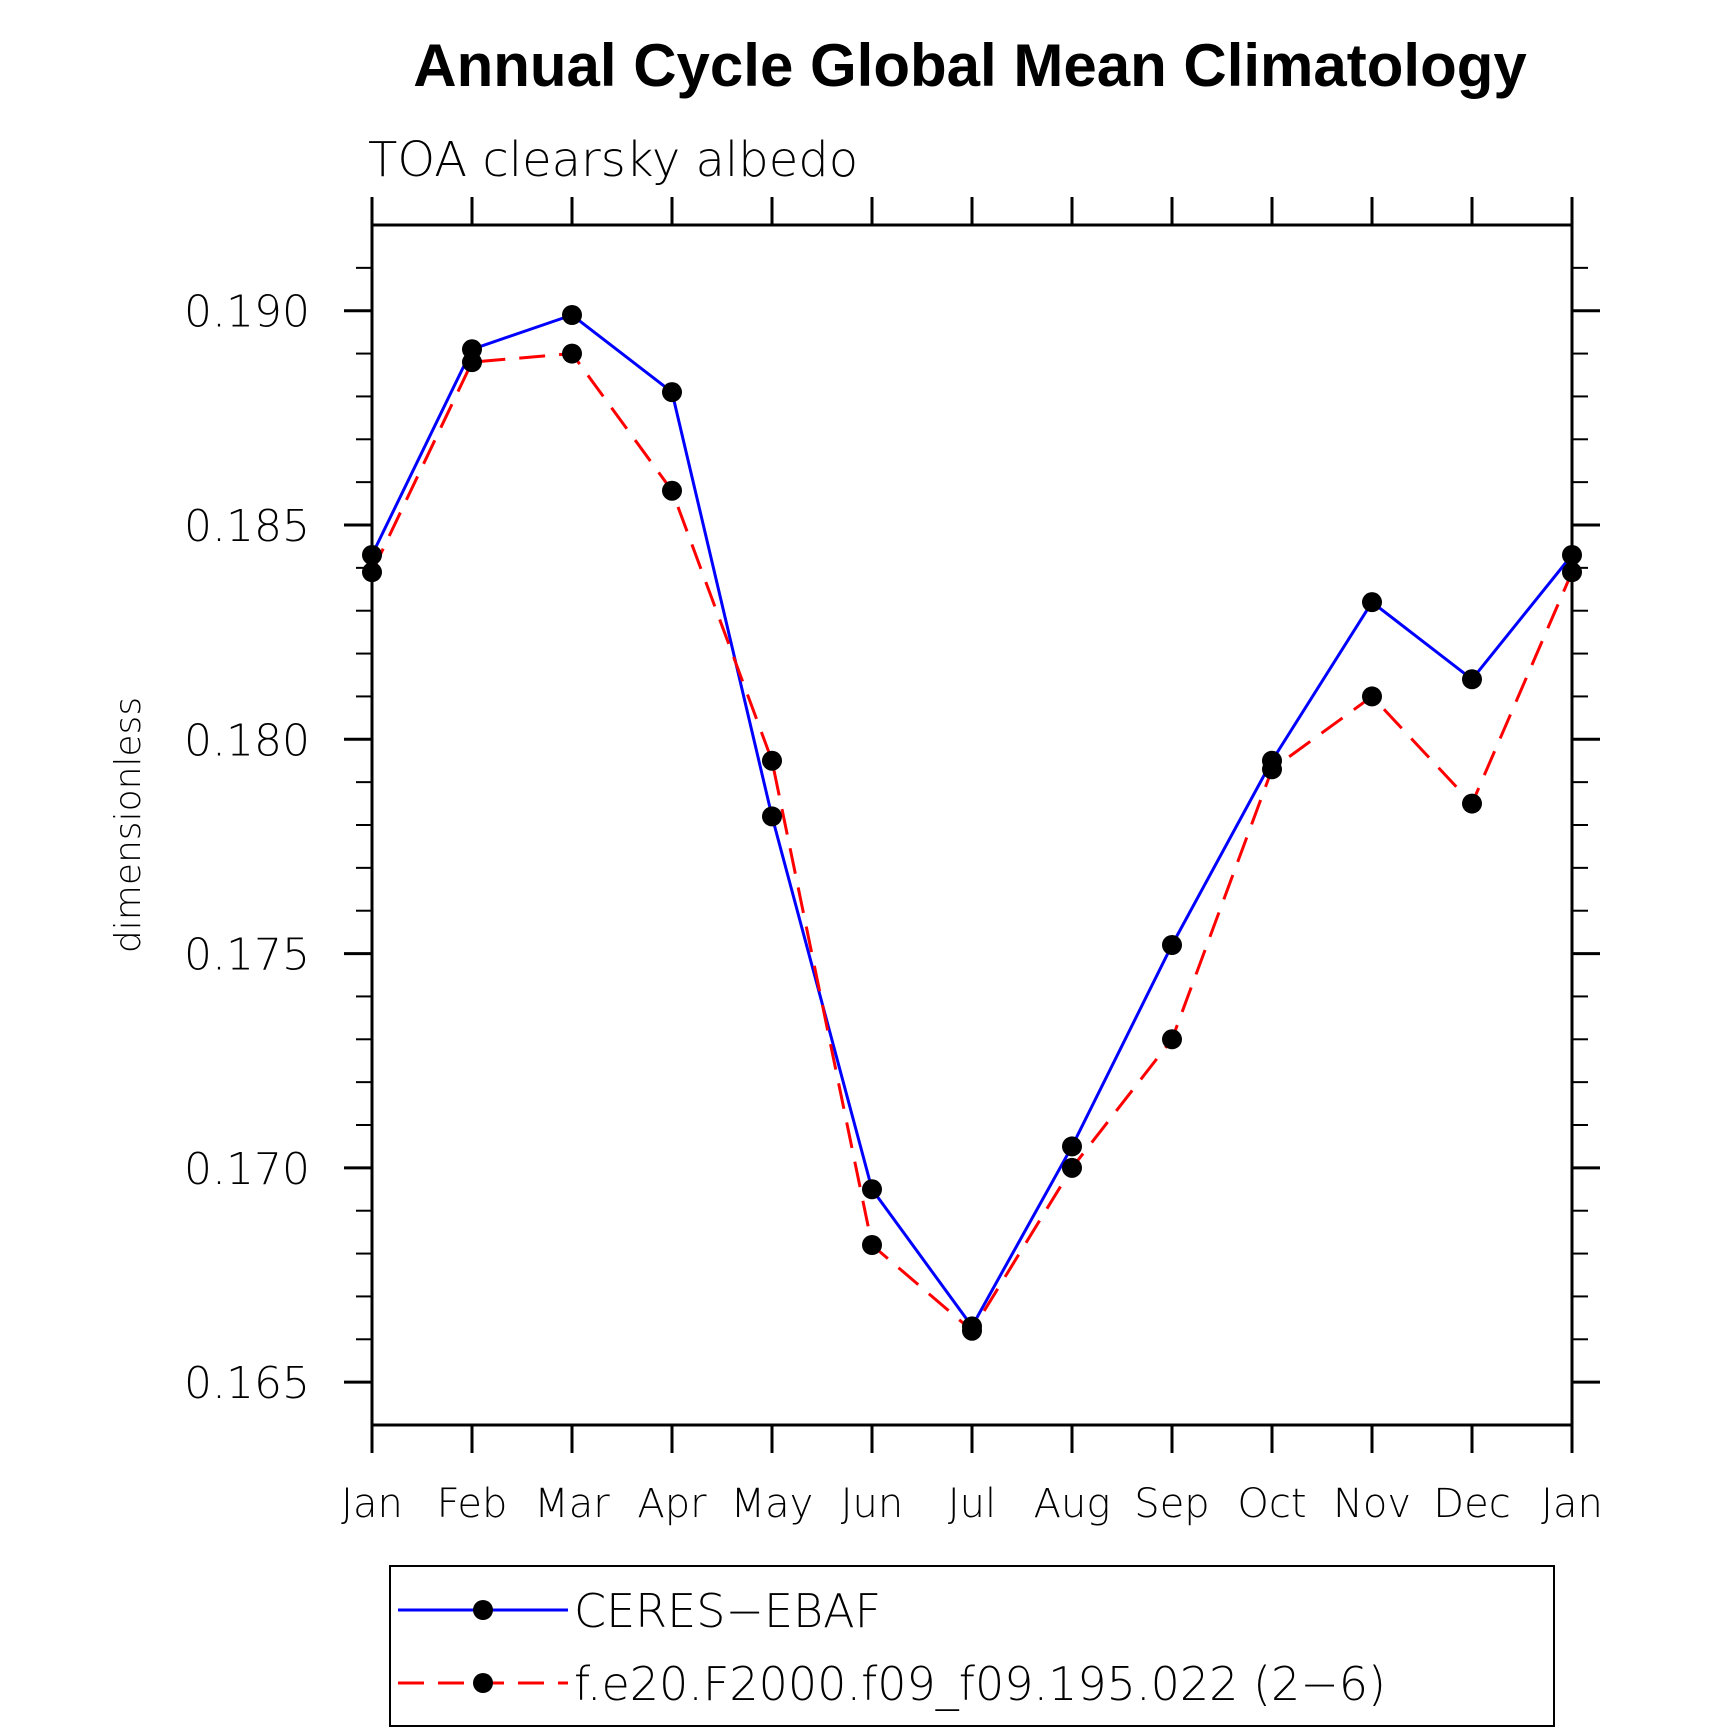 The width and height of the screenshot is (1710, 1729). What do you see at coordinates (1072, 1504) in the screenshot?
I see `x-tick-label: Aug` at bounding box center [1072, 1504].